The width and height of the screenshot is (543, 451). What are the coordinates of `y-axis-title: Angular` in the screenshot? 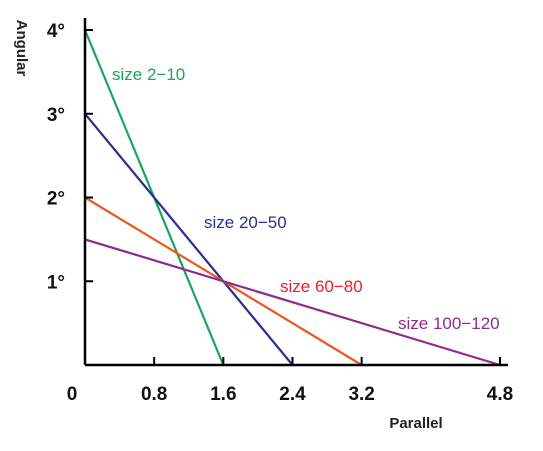 It's located at (21, 48).